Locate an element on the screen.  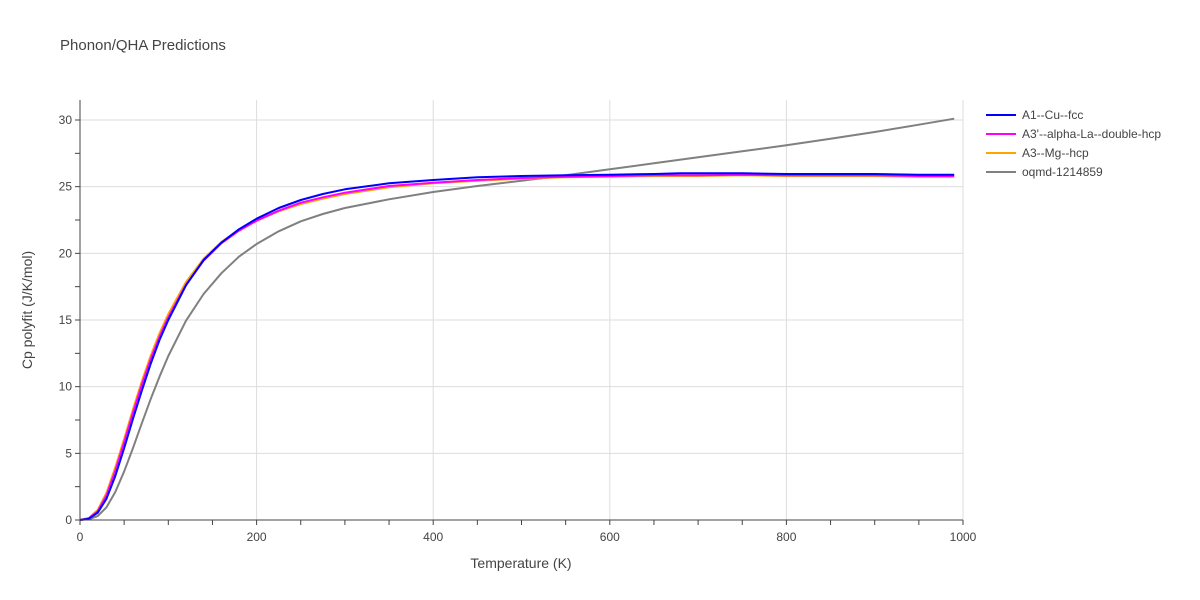
legend-label: A1--Cu--fcc is located at coordinates (1052, 115).